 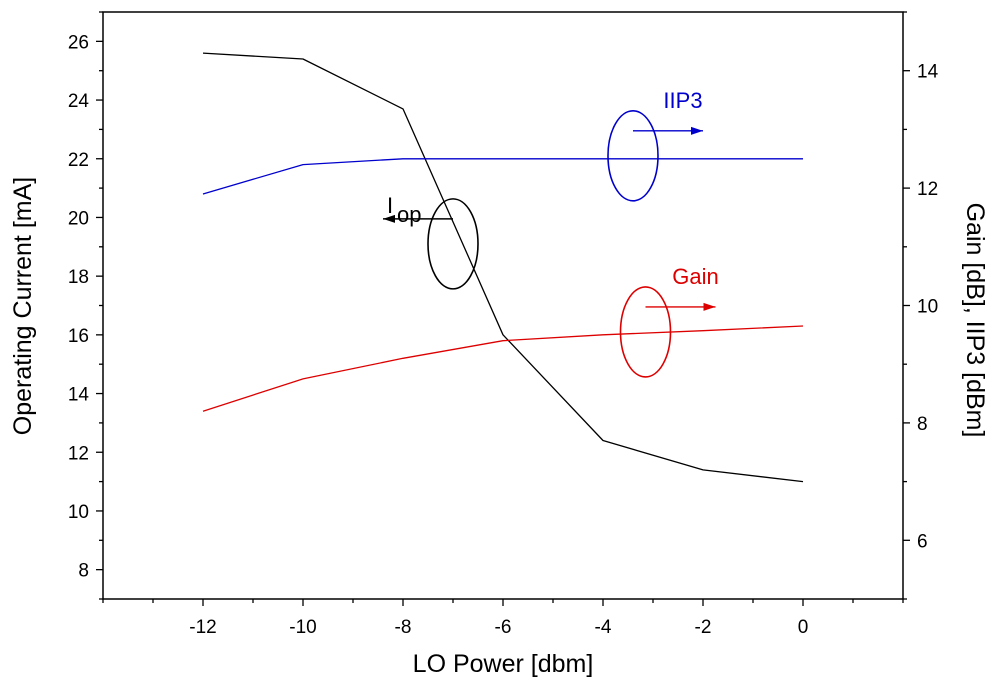 What do you see at coordinates (927, 189) in the screenshot?
I see `y-right-tick-label: 12` at bounding box center [927, 189].